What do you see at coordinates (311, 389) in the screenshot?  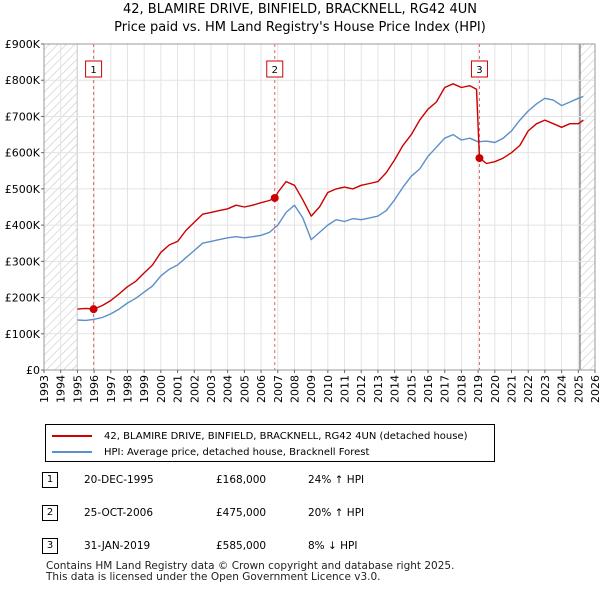 I see `x-tick-label: 2009` at bounding box center [311, 389].